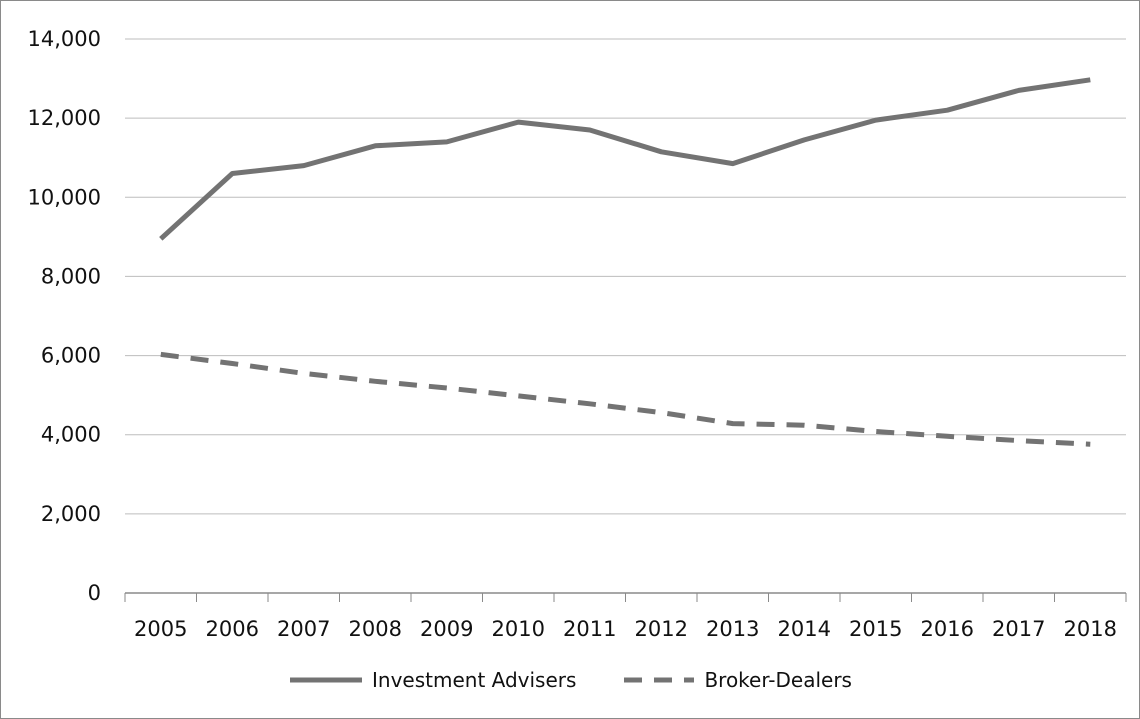 The image size is (1140, 719). Describe the element at coordinates (232, 629) in the screenshot. I see `x-tick-label: 2006` at that location.